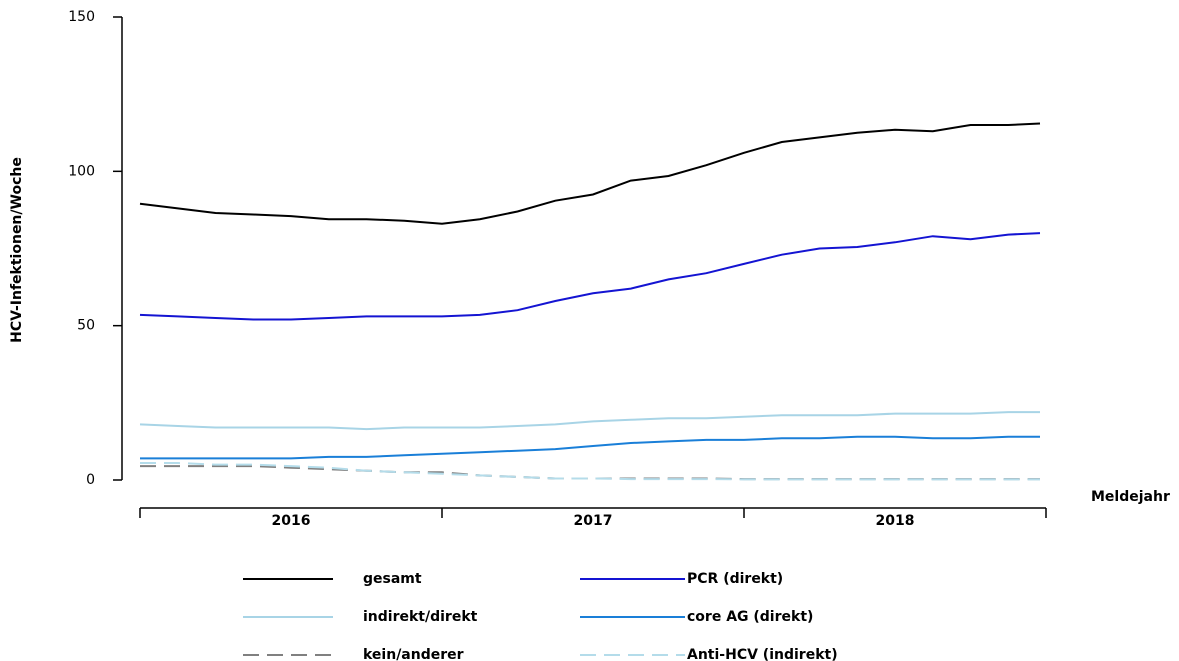  What do you see at coordinates (420, 617) in the screenshot?
I see `legend-label: indirekt/direkt` at bounding box center [420, 617].